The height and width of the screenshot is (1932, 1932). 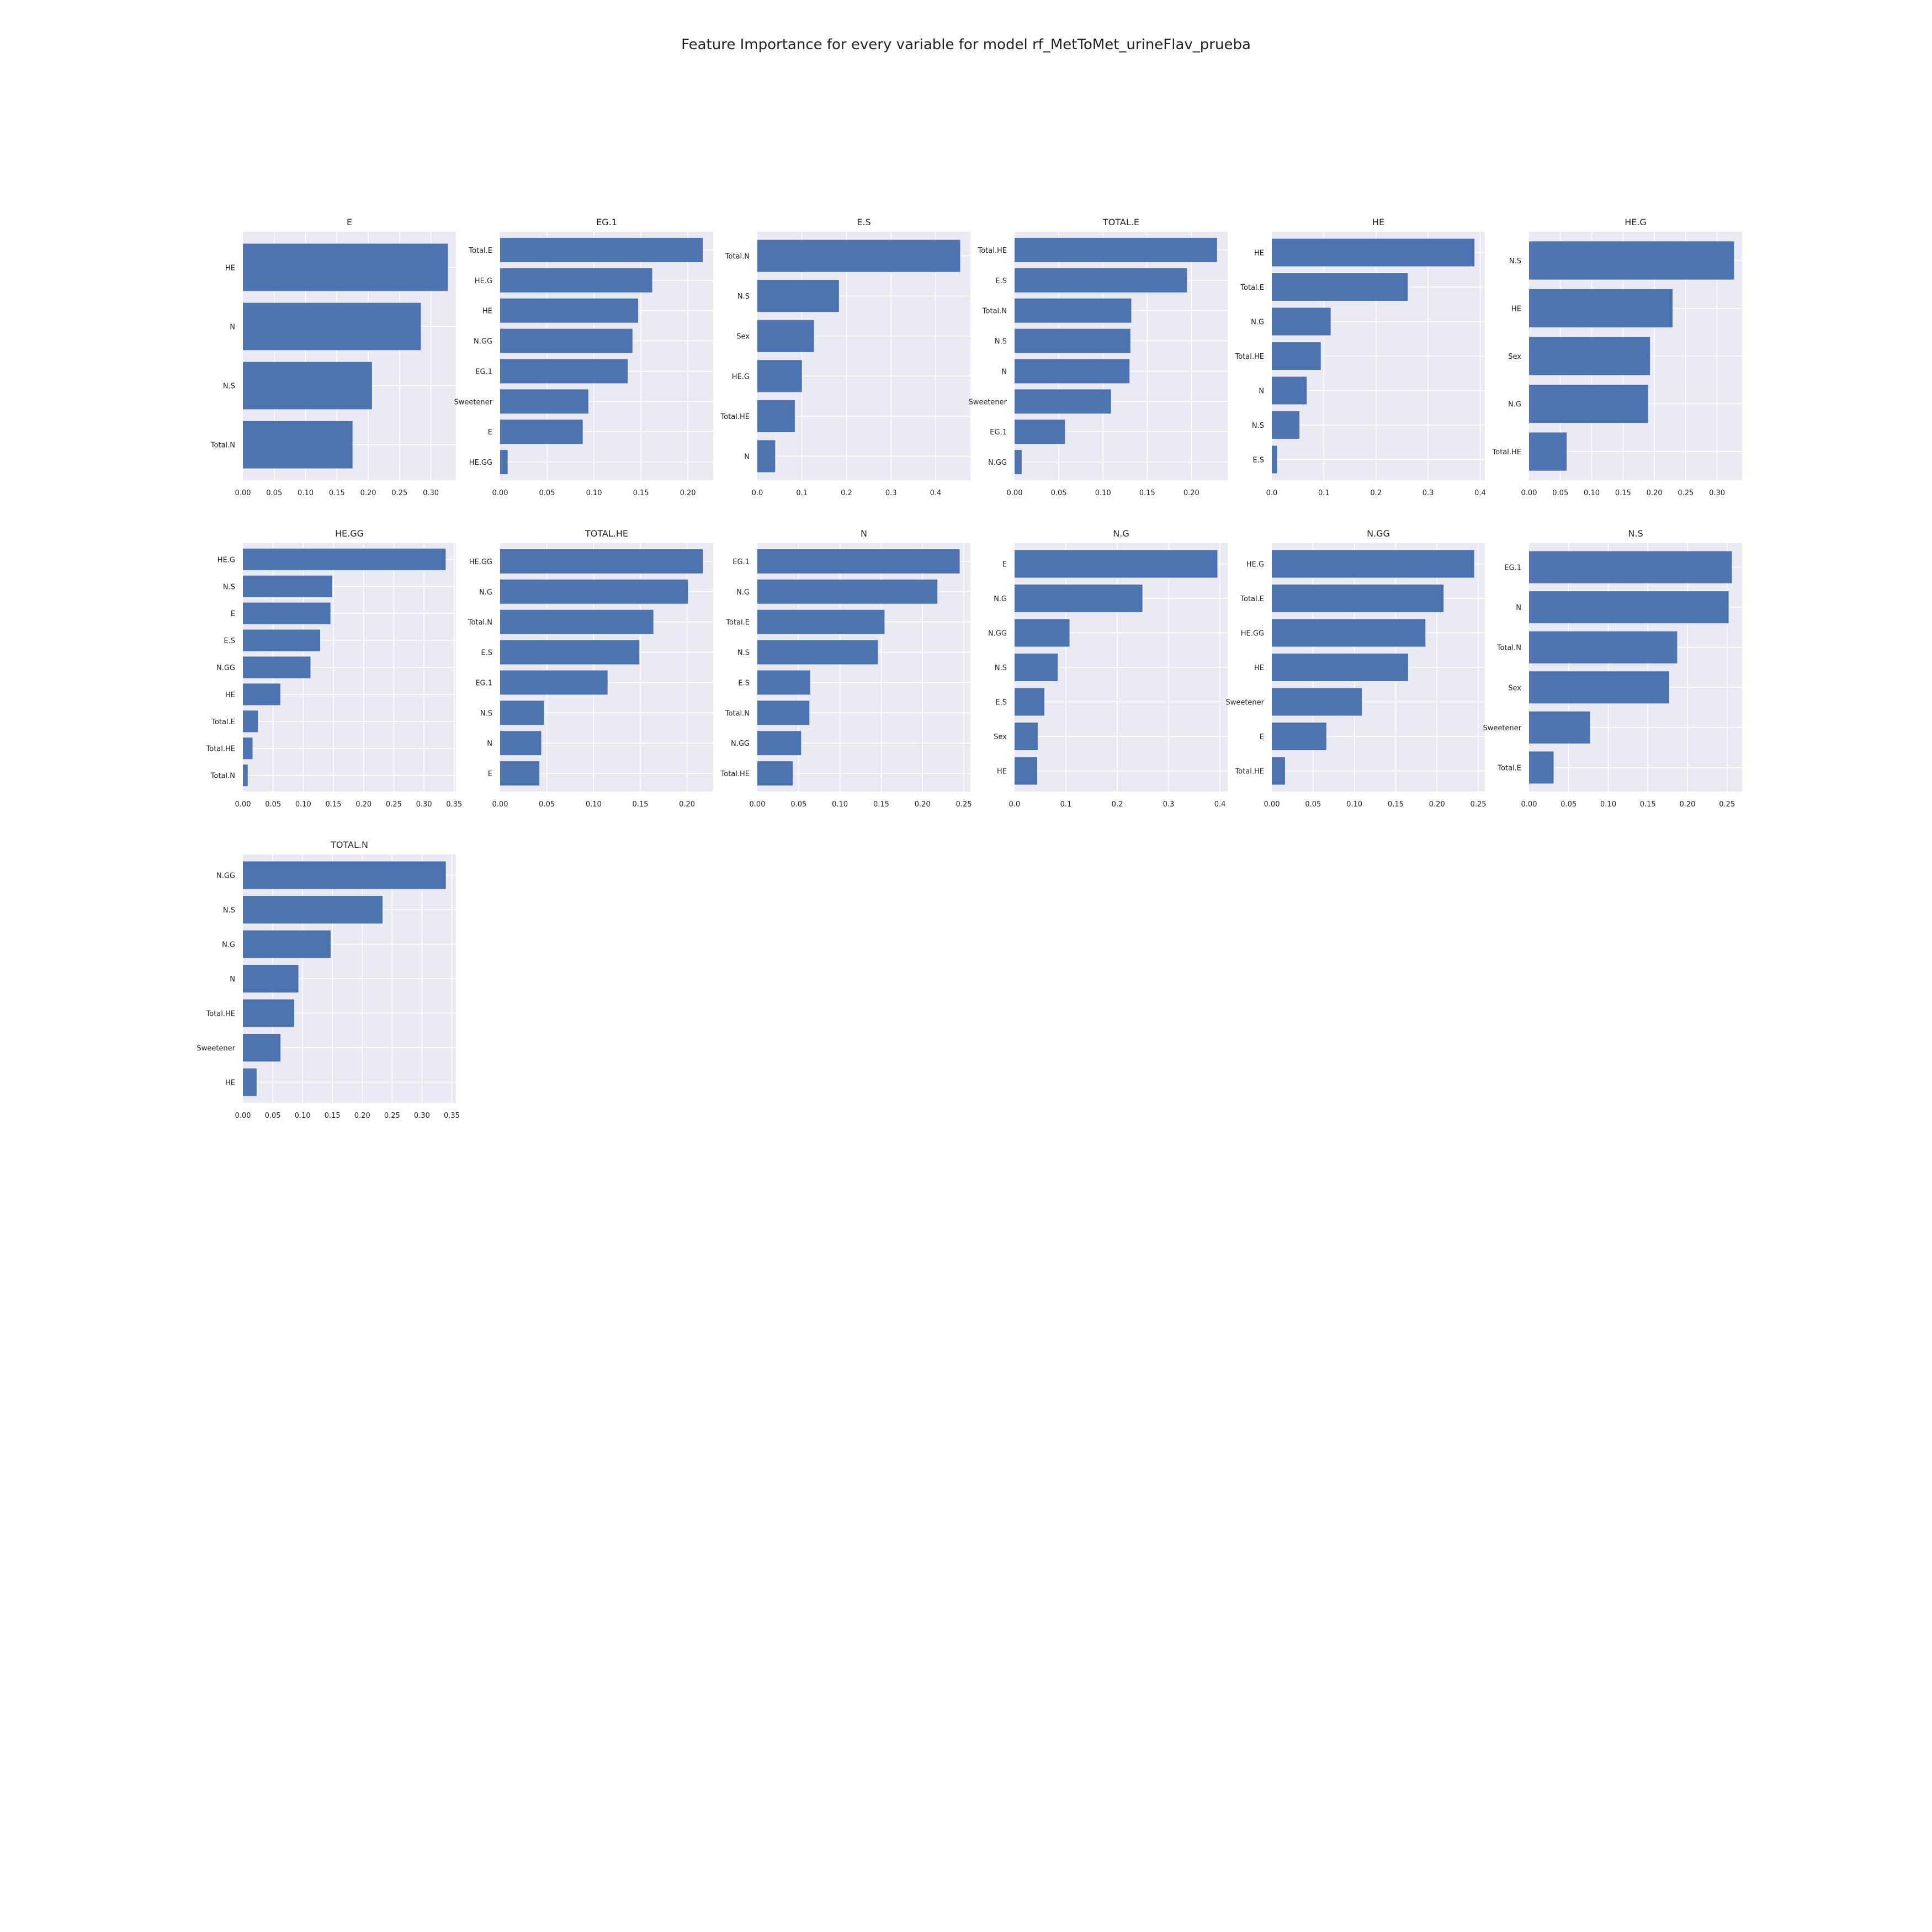 I want to click on x-tick-label: 0.35, so click(x=452, y=1116).